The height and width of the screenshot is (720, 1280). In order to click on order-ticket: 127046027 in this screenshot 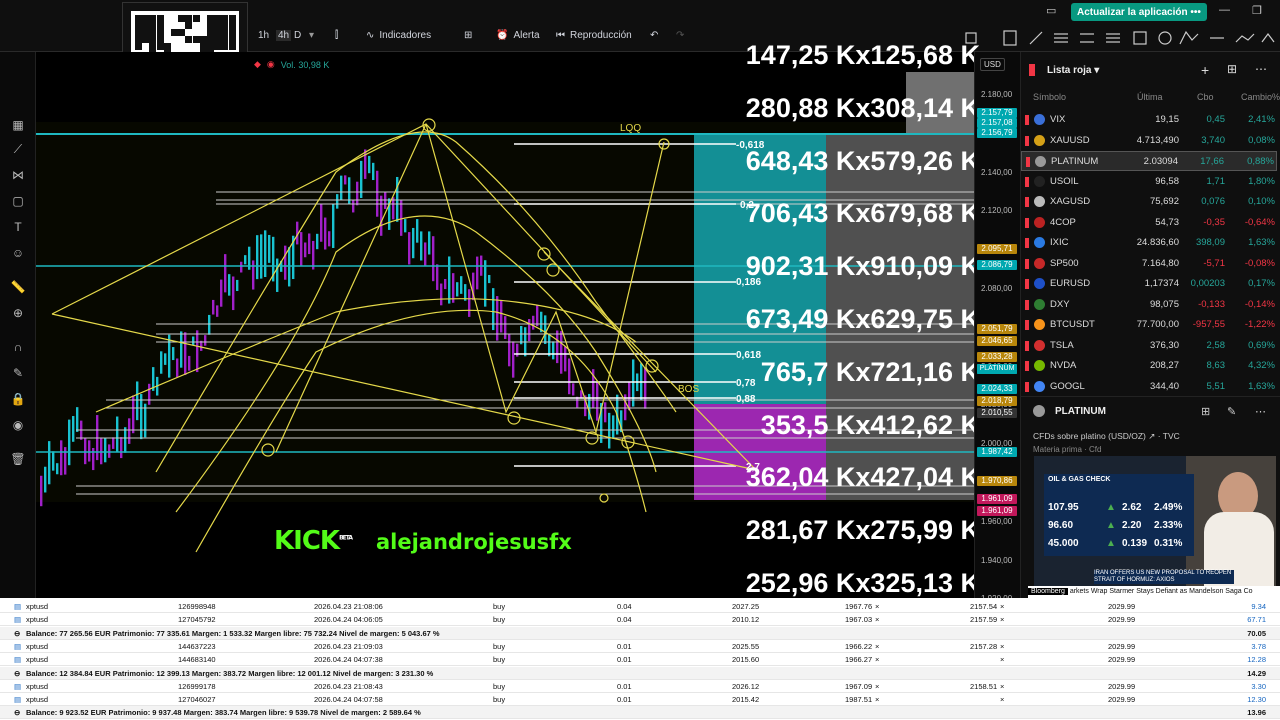, I will do `click(197, 700)`.